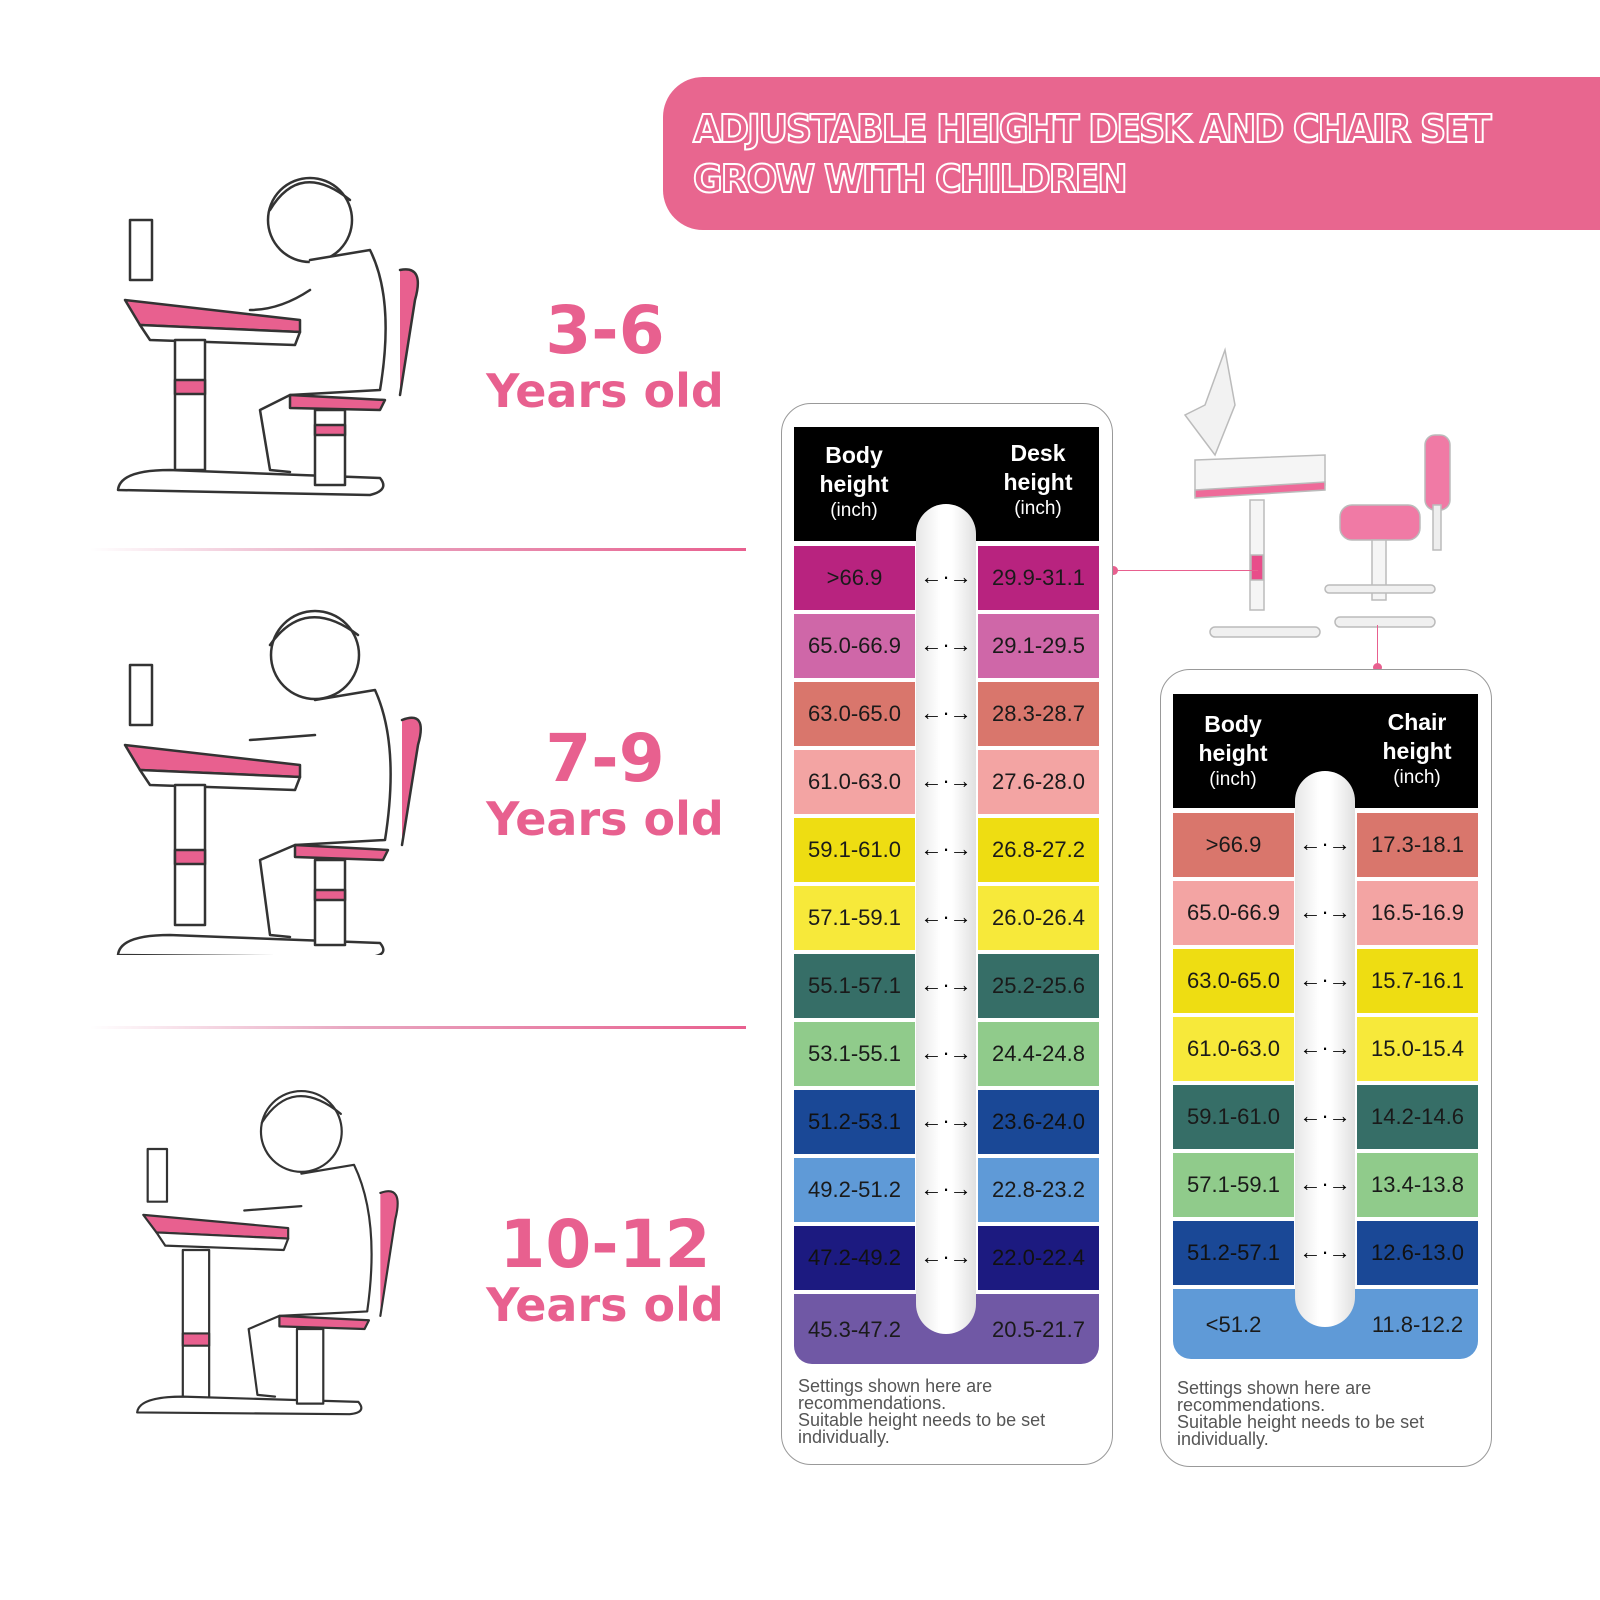  What do you see at coordinates (854, 1190) in the screenshot?
I see `body-height-cell: 49.2-51.2` at bounding box center [854, 1190].